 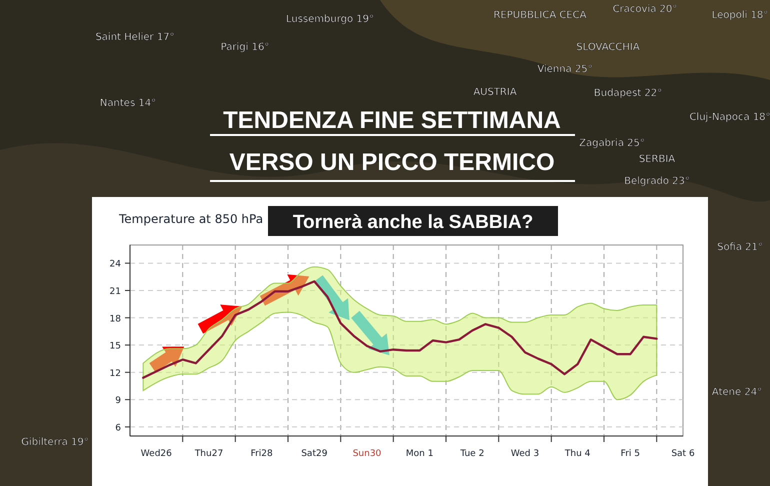 I want to click on text: Nantes 14°, so click(x=128, y=103).